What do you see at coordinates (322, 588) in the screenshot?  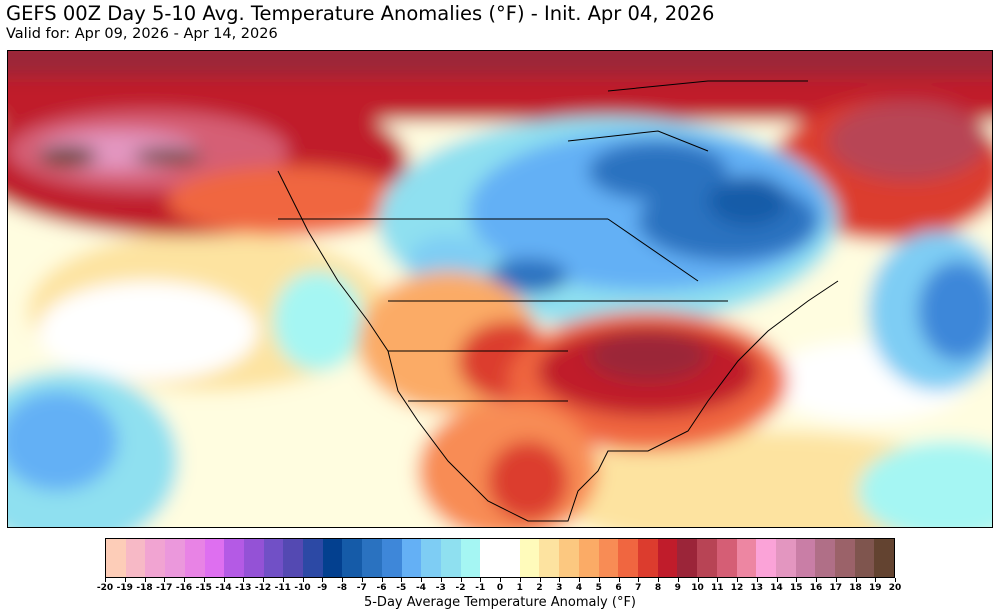 I see `colorbar-tick-label: -9` at bounding box center [322, 588].